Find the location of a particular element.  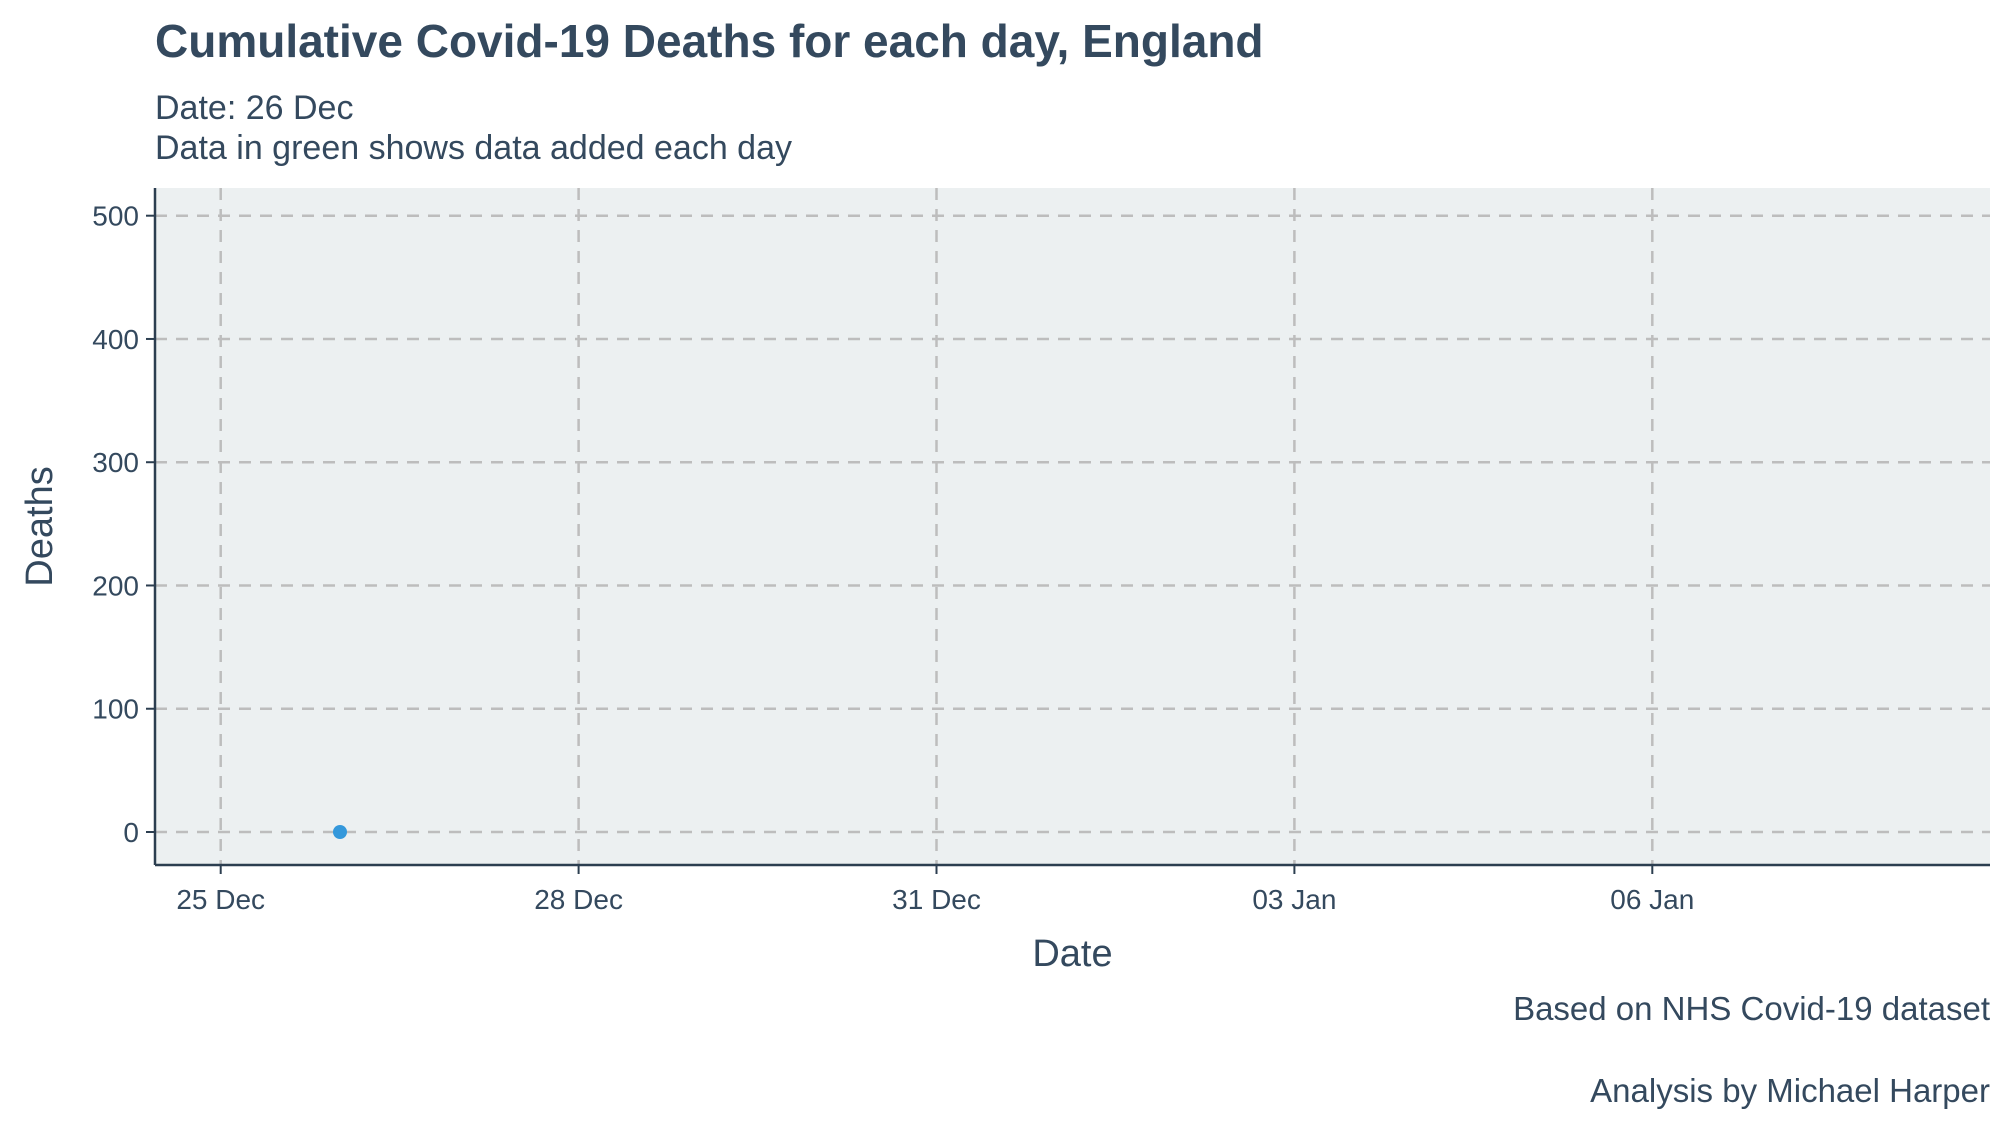

x-tick-label: 28 Dec is located at coordinates (578, 899).